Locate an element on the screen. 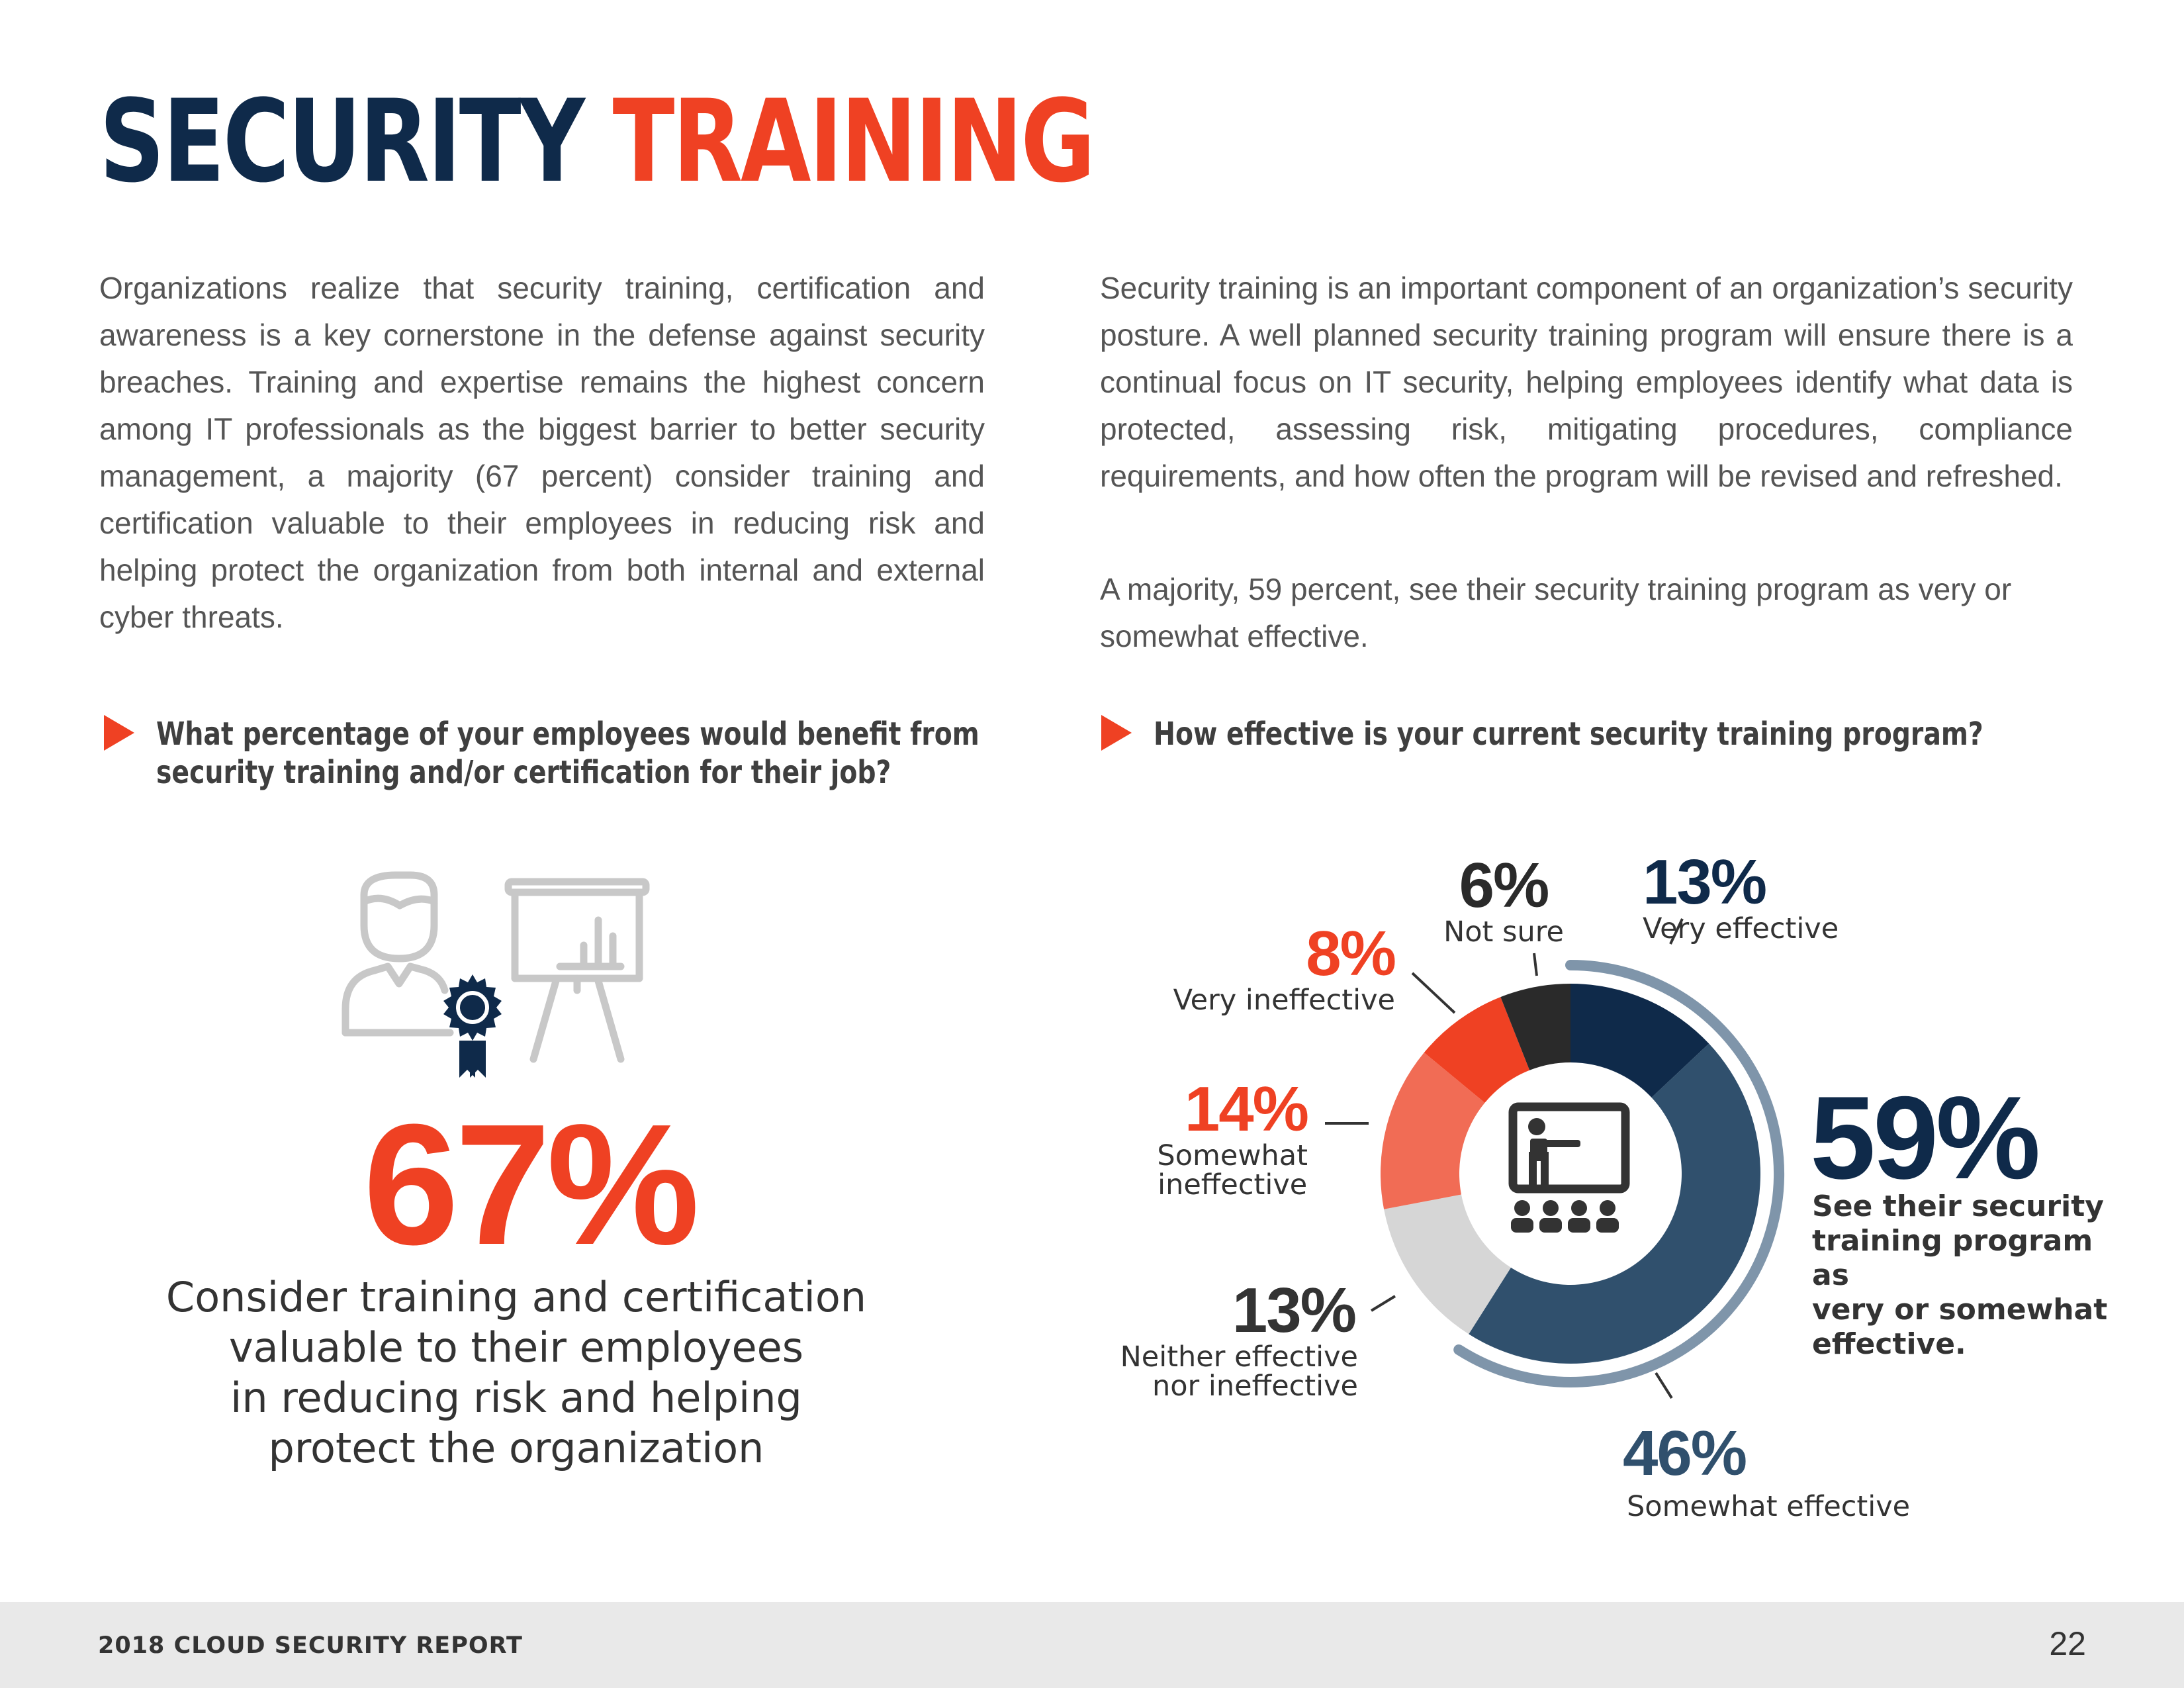  pct-somewhat-ineffective: 14% is located at coordinates (1246, 1109).